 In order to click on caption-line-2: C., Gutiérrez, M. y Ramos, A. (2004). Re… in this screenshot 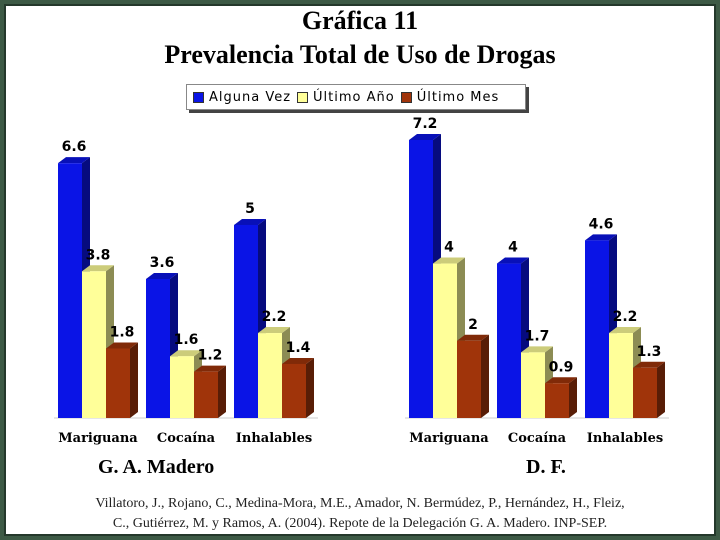, I will do `click(360, 523)`.